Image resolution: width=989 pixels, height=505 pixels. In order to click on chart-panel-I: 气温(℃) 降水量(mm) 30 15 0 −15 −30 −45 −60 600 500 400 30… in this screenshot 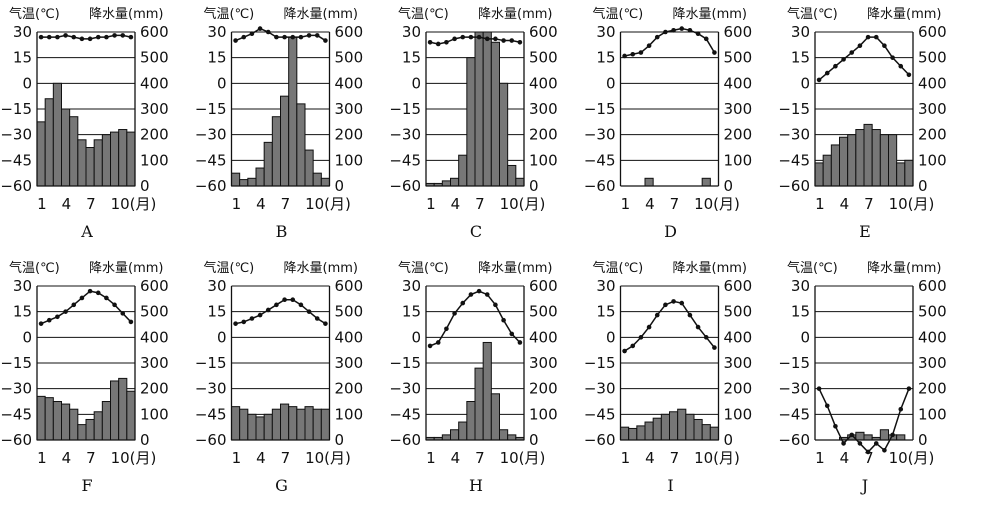, I will do `click(668, 377)`.